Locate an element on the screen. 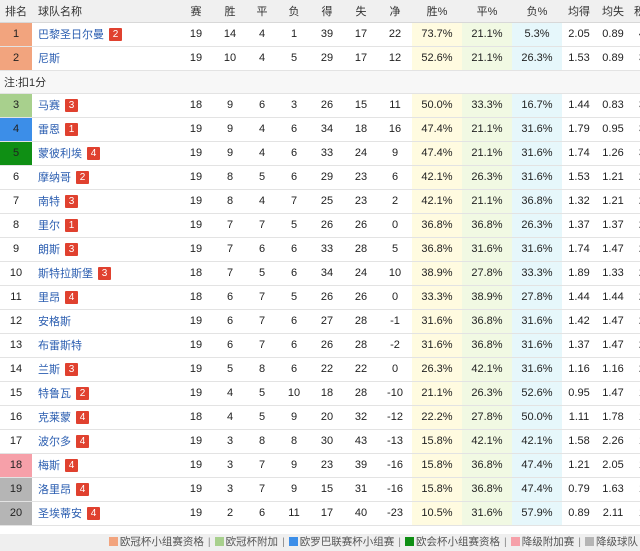 This screenshot has height=551, width=640. header-goals-for: 得 is located at coordinates (327, 11).